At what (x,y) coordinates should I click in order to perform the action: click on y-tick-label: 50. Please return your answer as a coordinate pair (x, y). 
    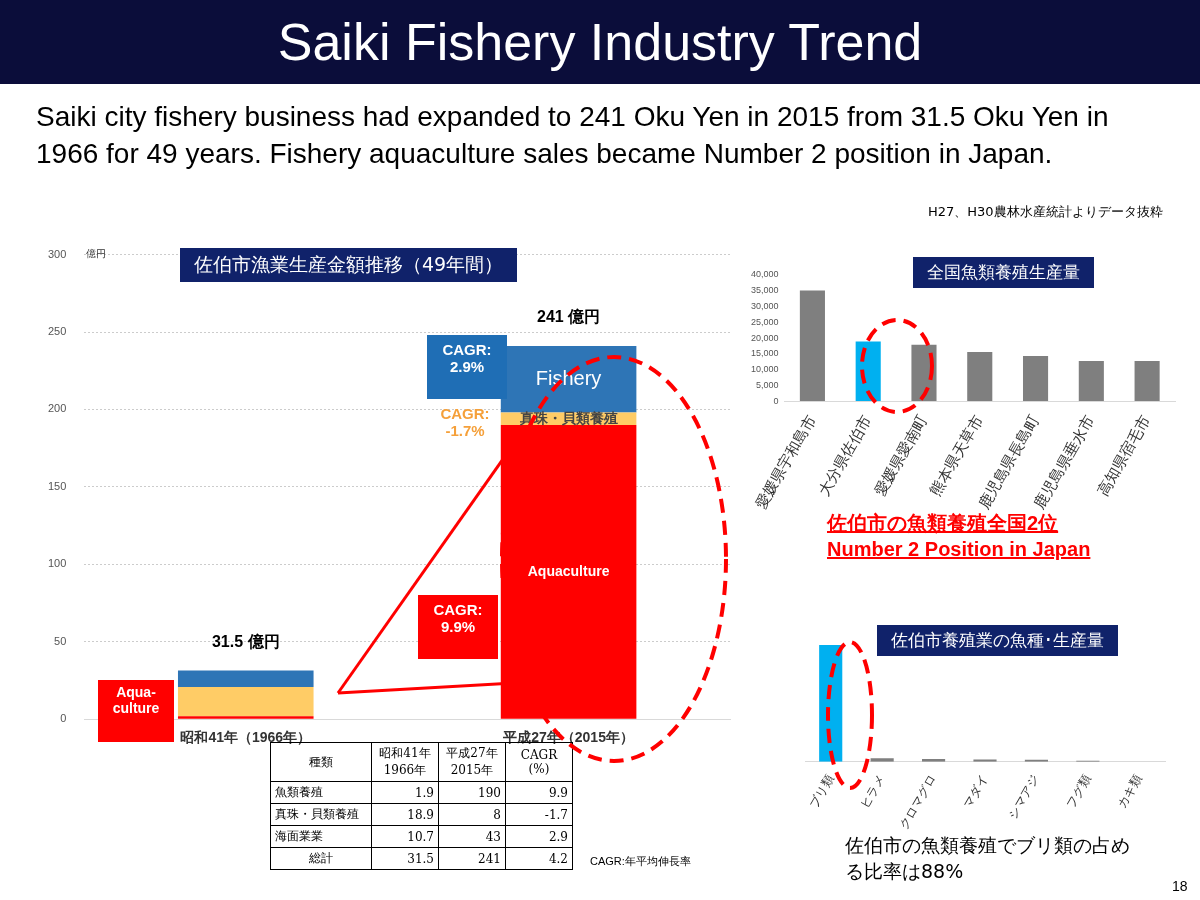
    Looking at the image, I should click on (60, 640).